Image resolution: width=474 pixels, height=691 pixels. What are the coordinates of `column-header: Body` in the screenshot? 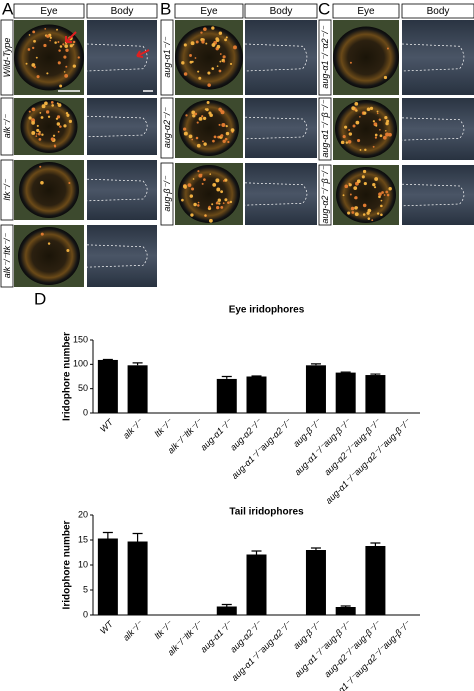 It's located at (438, 11).